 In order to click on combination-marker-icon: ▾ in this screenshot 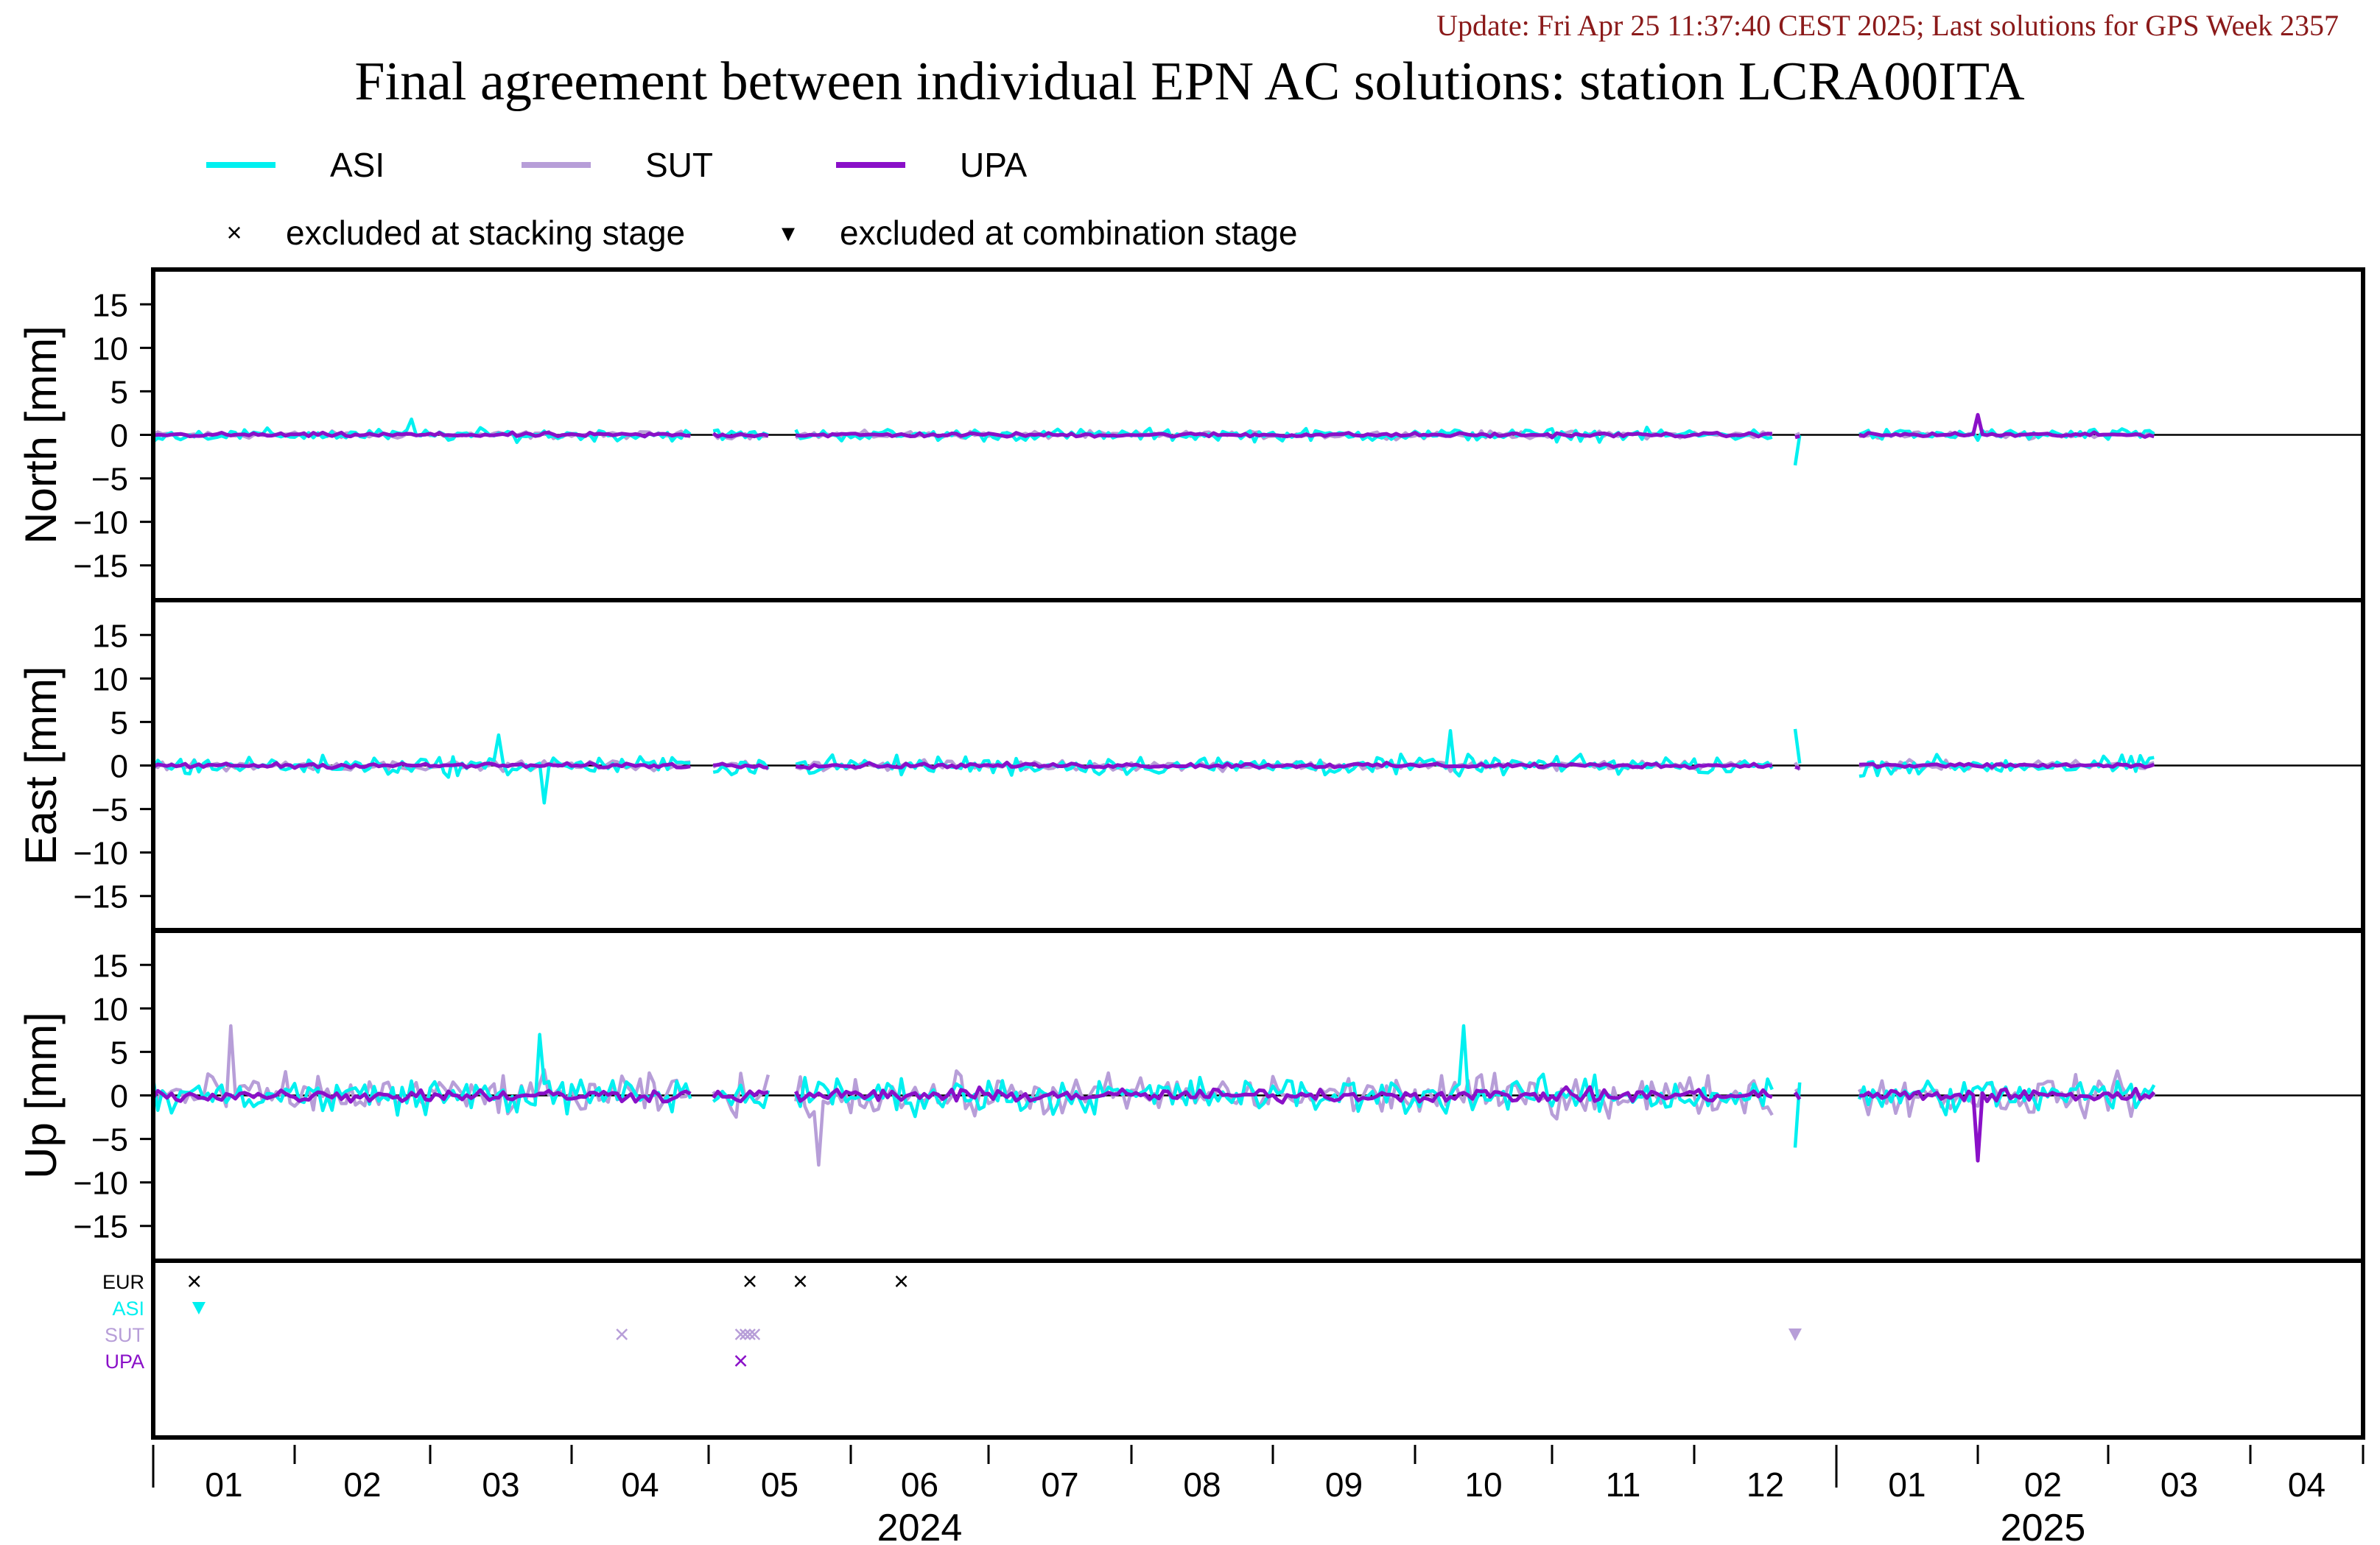, I will do `click(788, 232)`.